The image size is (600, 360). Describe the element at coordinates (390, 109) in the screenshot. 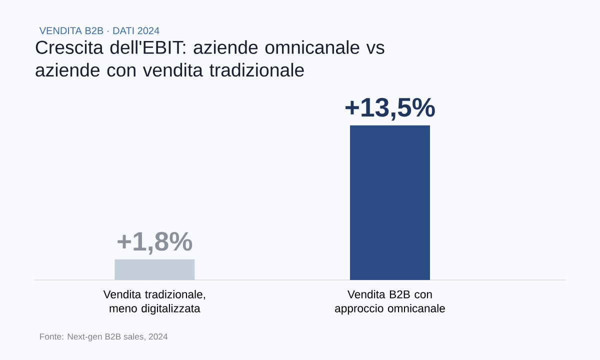

I see `data-label: +13,5%` at that location.